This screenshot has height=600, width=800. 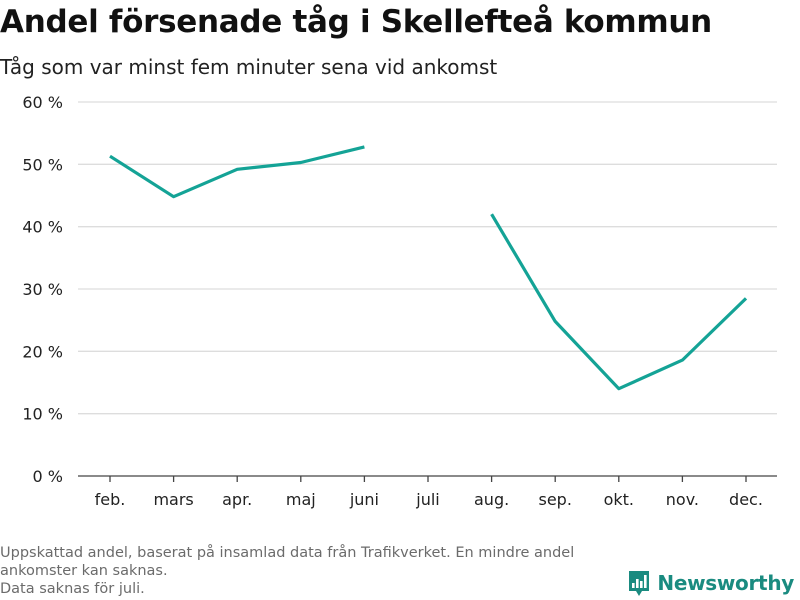 What do you see at coordinates (42, 227) in the screenshot?
I see `y-tick-label: 40 %` at bounding box center [42, 227].